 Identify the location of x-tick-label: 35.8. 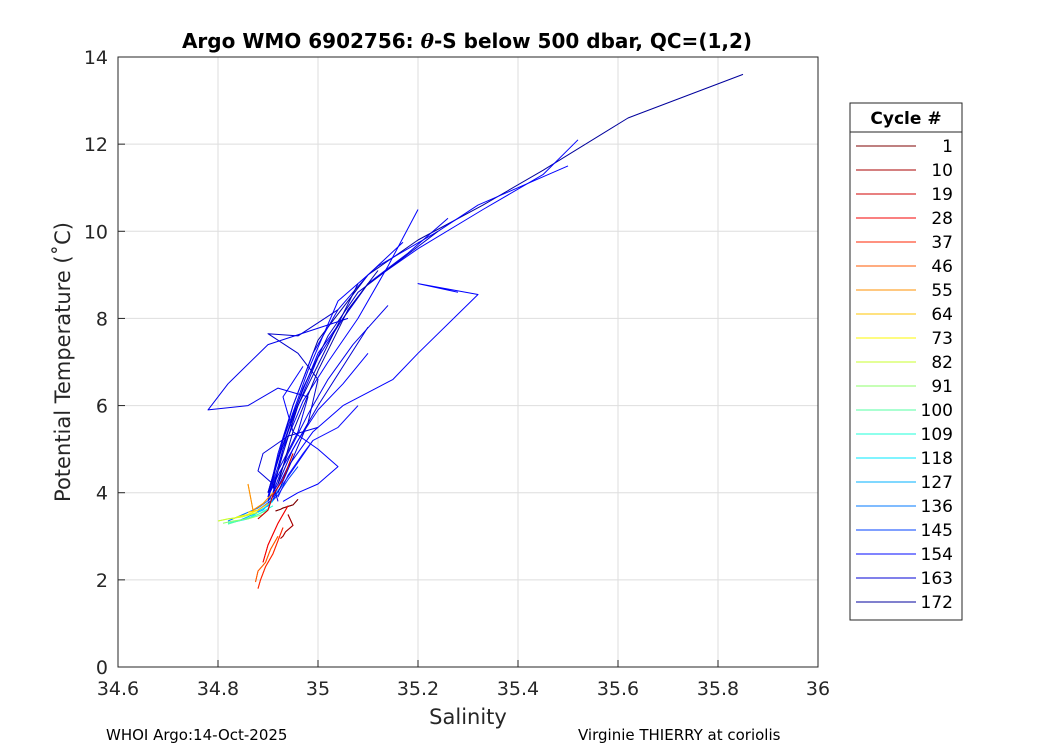
(718, 689).